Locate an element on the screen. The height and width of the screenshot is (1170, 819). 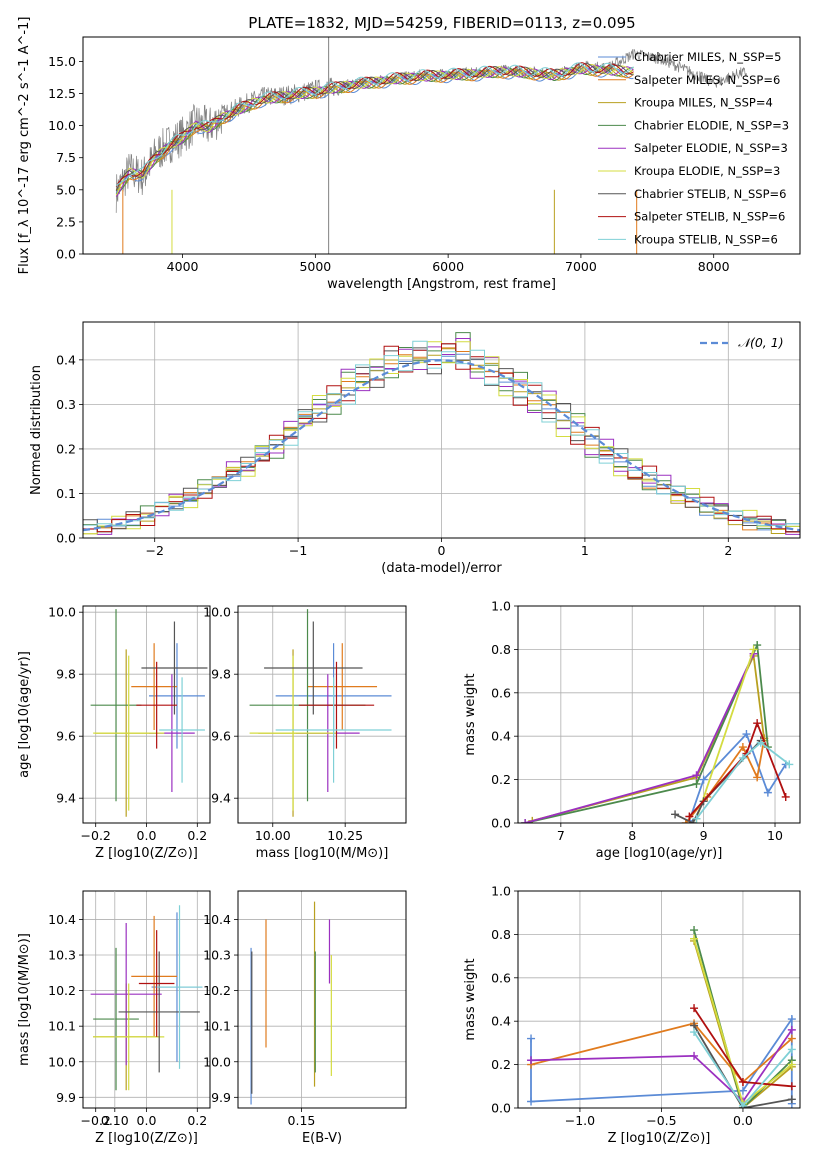
x-tick-label: 8 is located at coordinates (632, 835).